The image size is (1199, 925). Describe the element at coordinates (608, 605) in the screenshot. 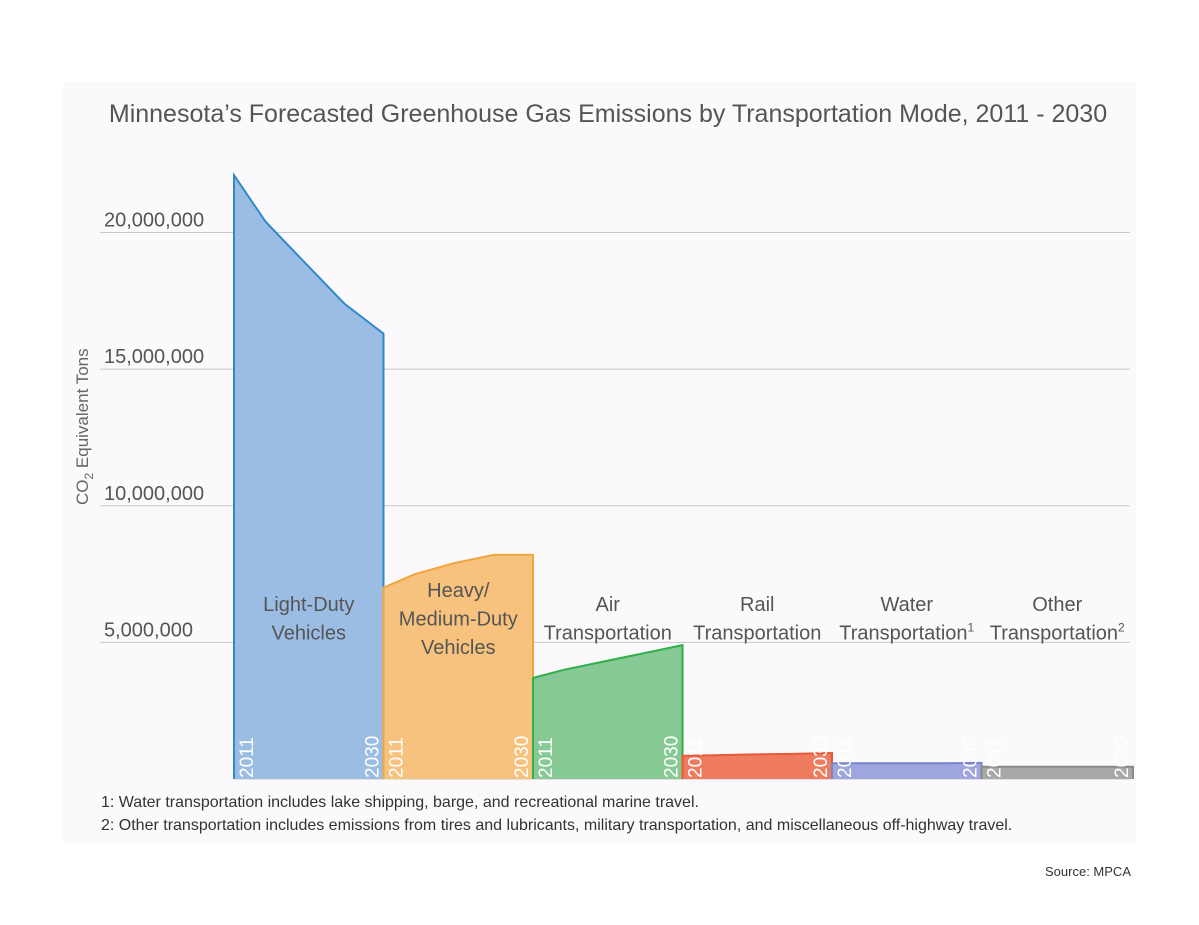

I see `category-label: Air` at that location.